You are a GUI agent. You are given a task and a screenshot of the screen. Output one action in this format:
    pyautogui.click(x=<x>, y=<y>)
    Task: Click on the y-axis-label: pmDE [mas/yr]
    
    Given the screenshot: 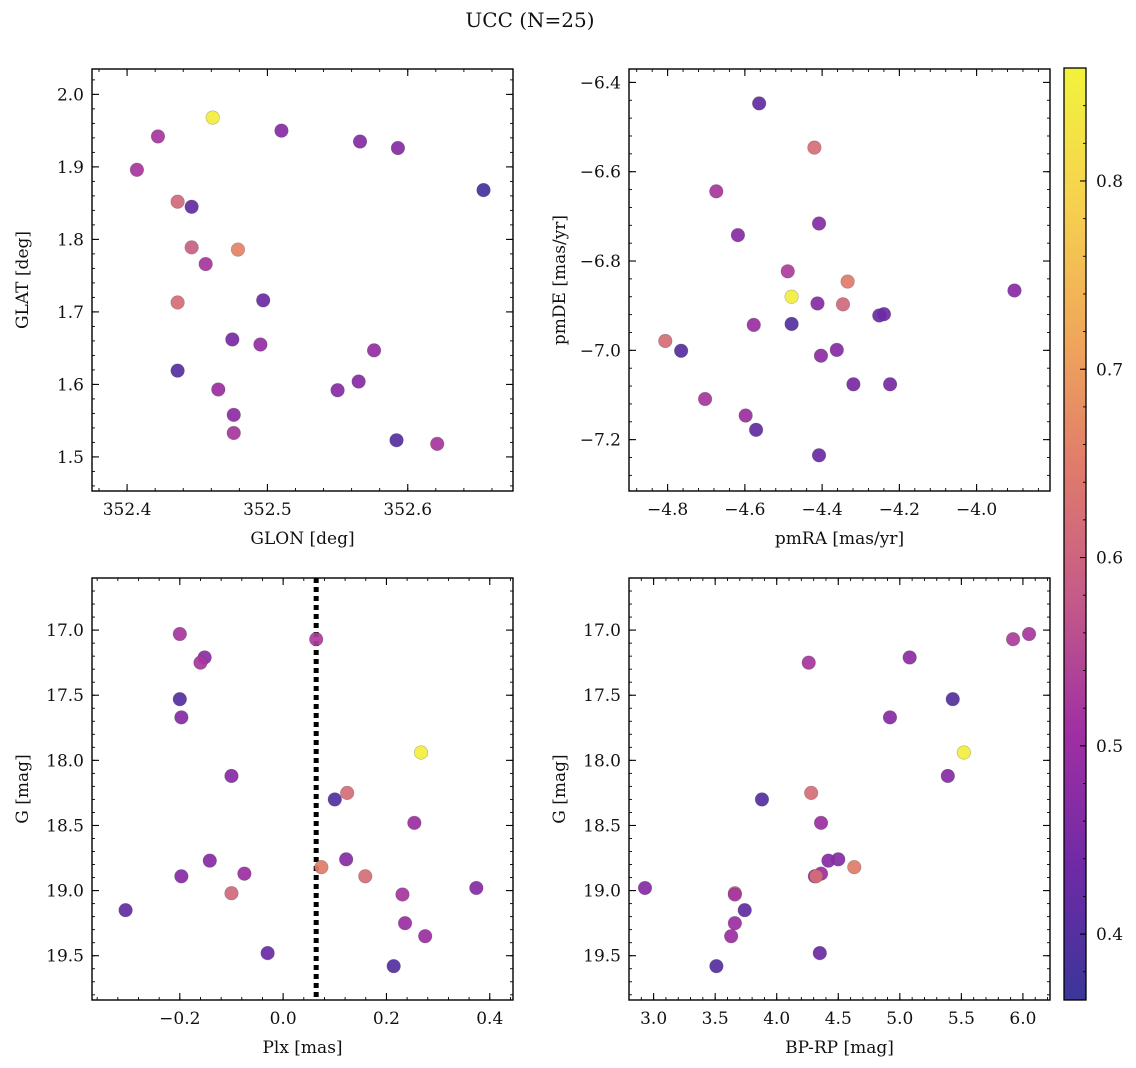 What is the action you would take?
    pyautogui.click(x=560, y=280)
    